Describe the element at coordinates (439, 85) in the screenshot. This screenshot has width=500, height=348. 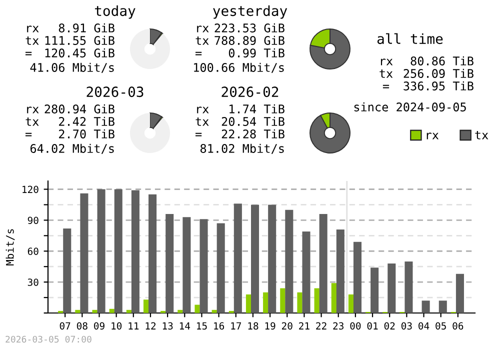
I see `text: 336.95 TiB` at that location.